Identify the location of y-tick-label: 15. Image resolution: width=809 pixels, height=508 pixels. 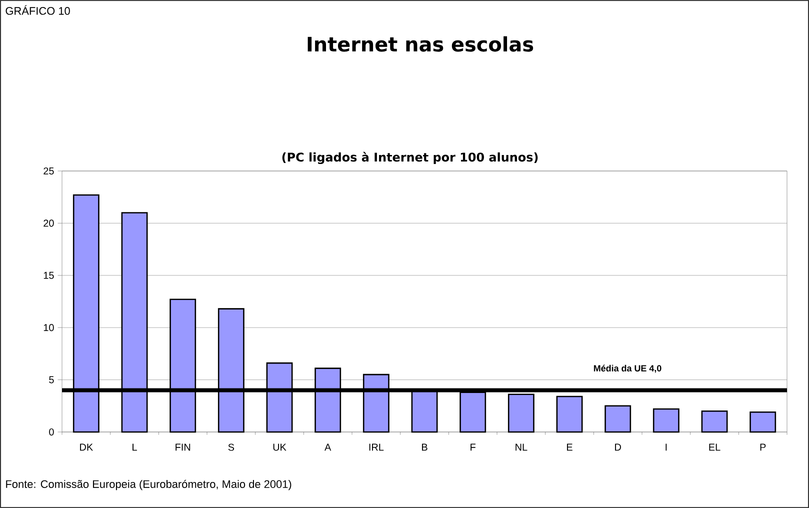
(49, 275).